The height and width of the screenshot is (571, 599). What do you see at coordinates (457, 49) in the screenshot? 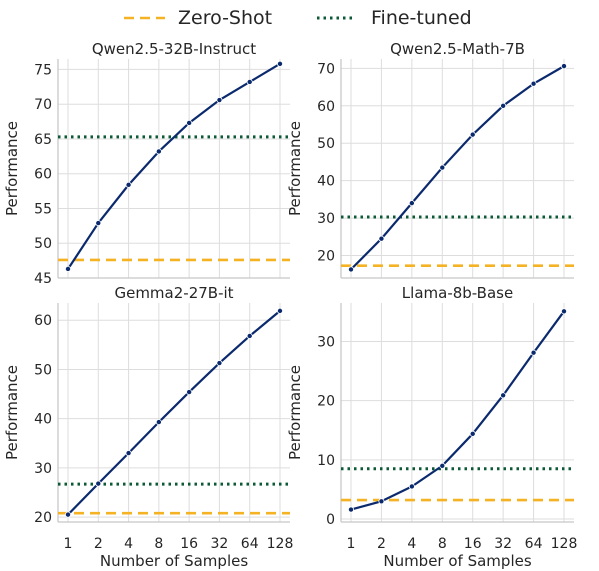
I see `subplot-title: Qwen2.5-Math-7B` at bounding box center [457, 49].